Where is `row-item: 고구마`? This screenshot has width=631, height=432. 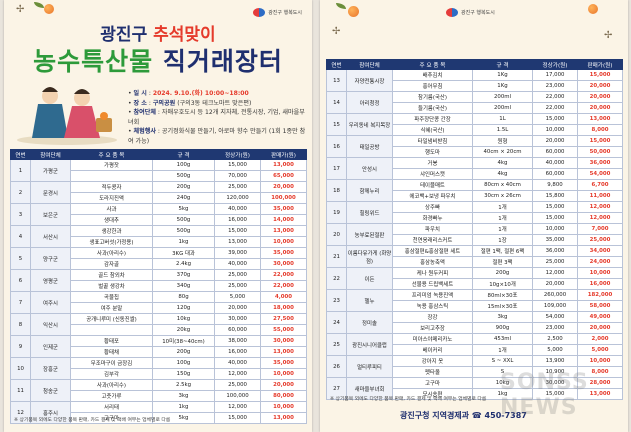
row-item: 고구마 is located at coordinates (111, 418).